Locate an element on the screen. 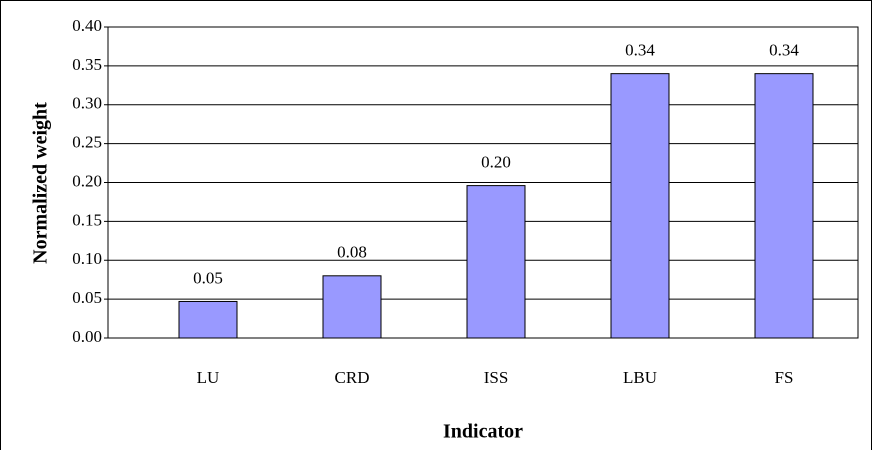 The height and width of the screenshot is (450, 872). y-tick-label: 0.35 is located at coordinates (87, 64).